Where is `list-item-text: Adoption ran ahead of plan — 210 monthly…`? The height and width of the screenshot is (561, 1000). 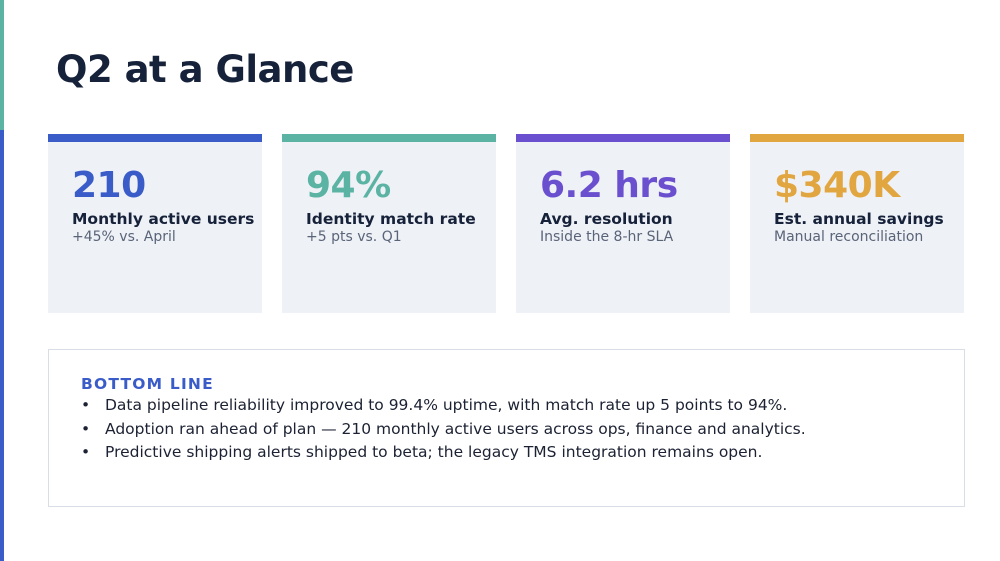
list-item-text: Adoption ran ahead of plan — 210 monthly… is located at coordinates (455, 428).